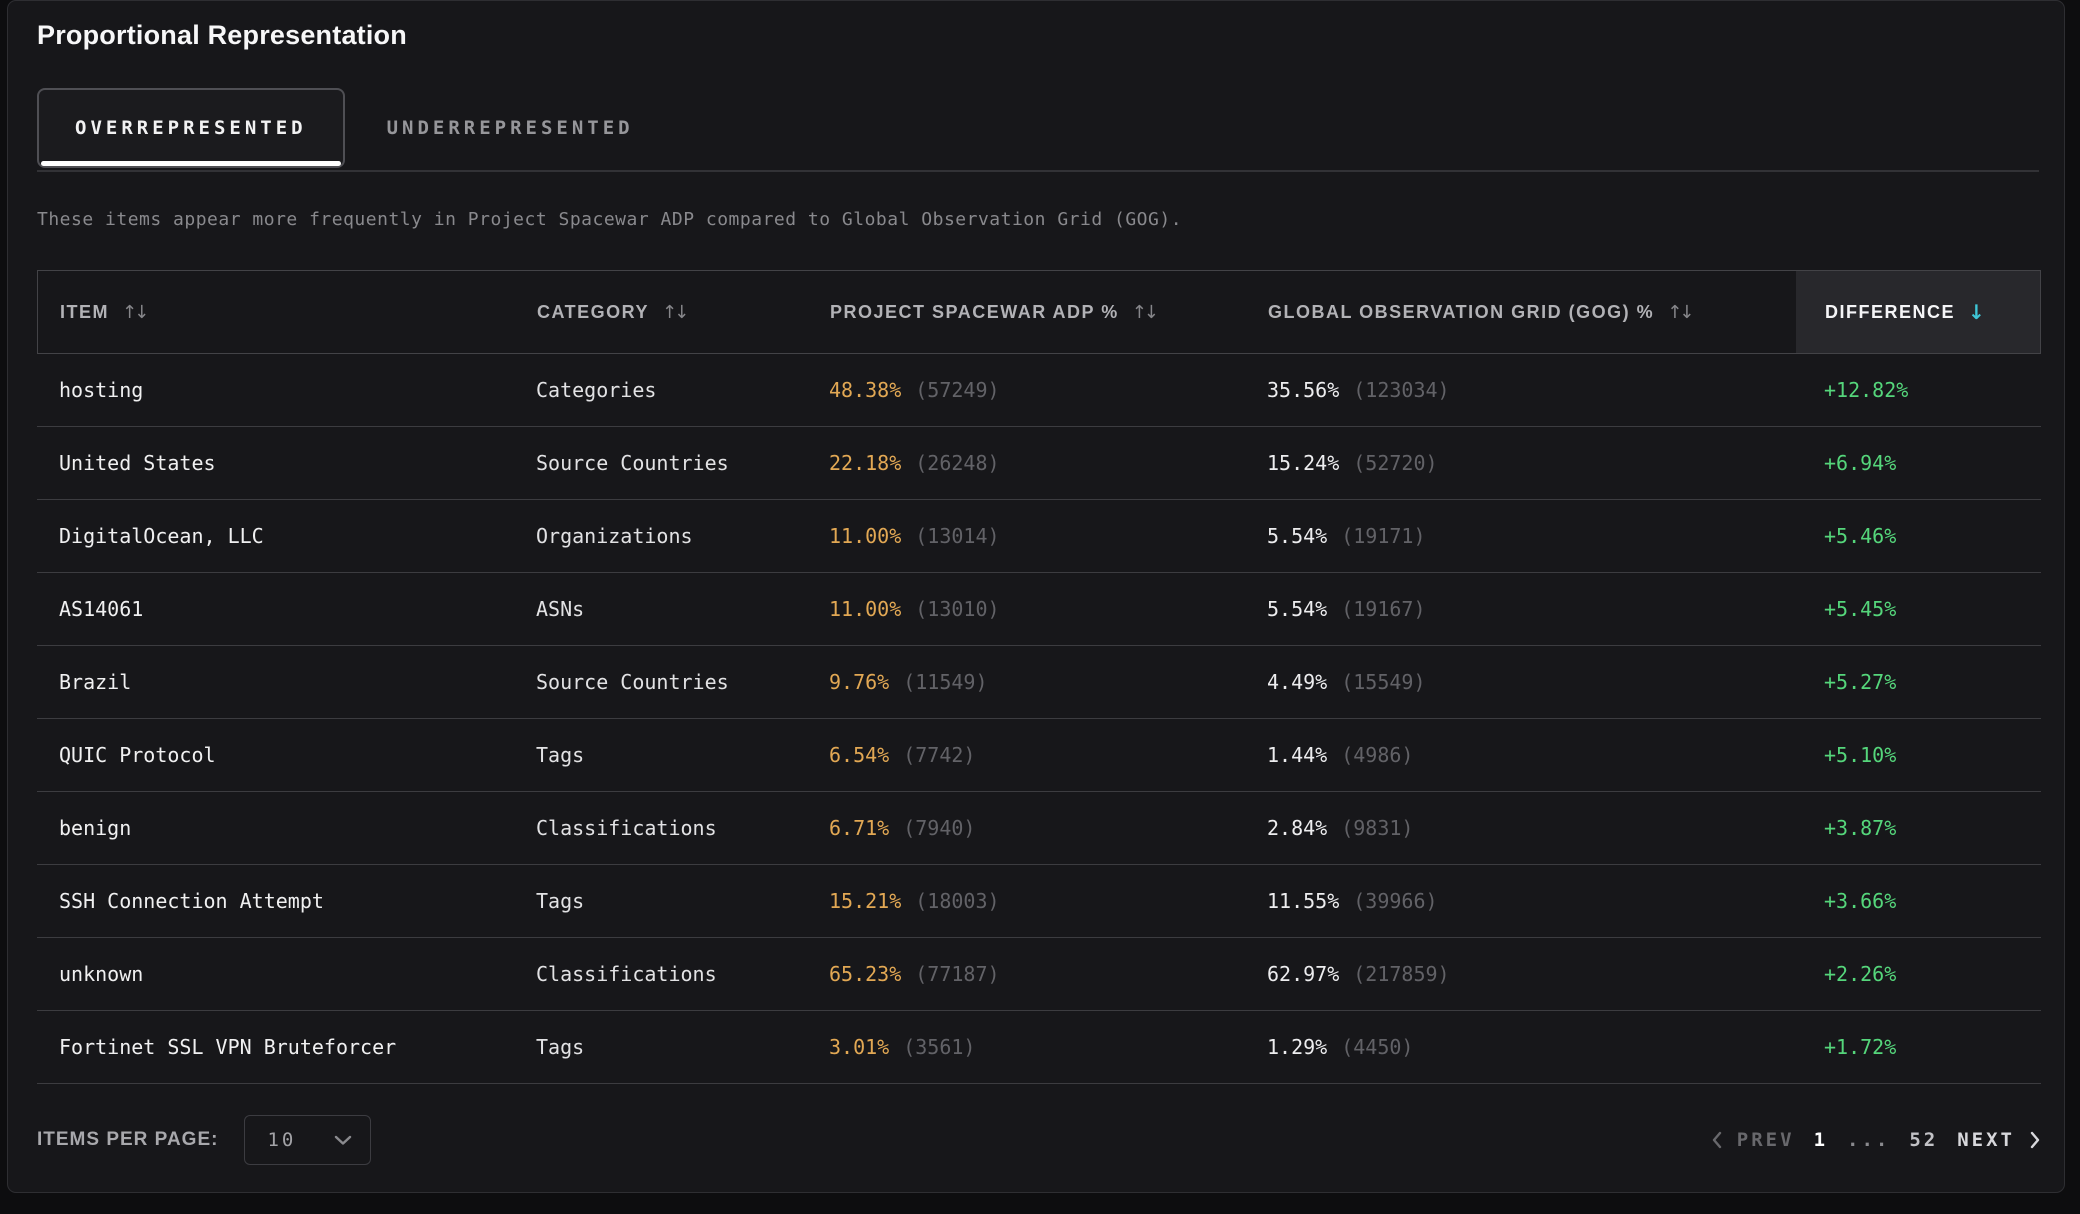 The width and height of the screenshot is (2080, 1214). Describe the element at coordinates (1297, 755) in the screenshot. I see `gog-percent-value: 1.44%` at that location.